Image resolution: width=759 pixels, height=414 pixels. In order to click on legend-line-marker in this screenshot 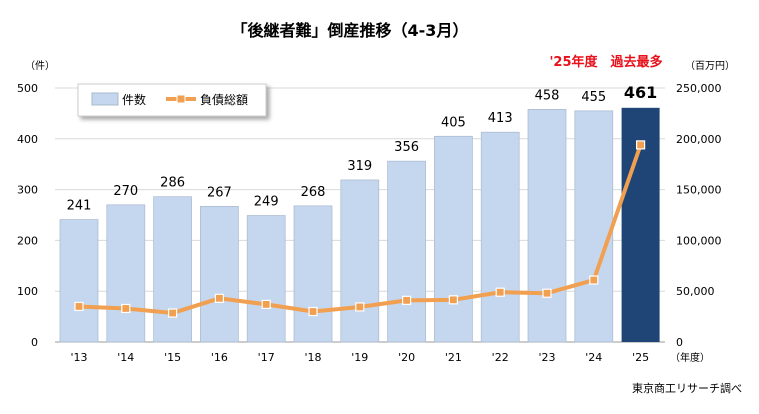, I will do `click(181, 99)`.